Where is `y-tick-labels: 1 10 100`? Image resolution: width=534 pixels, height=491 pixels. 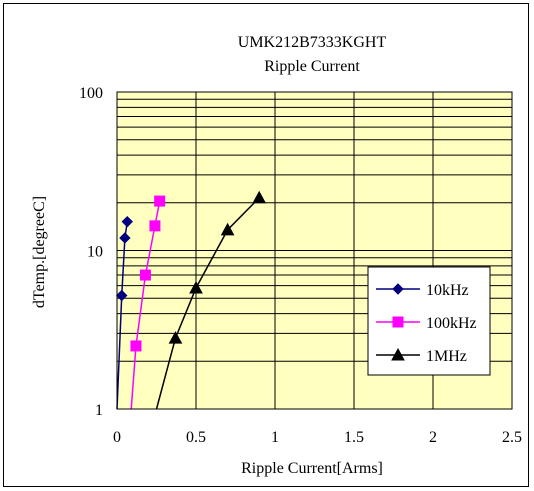 y-tick-labels: 1 10 100 is located at coordinates (91, 252).